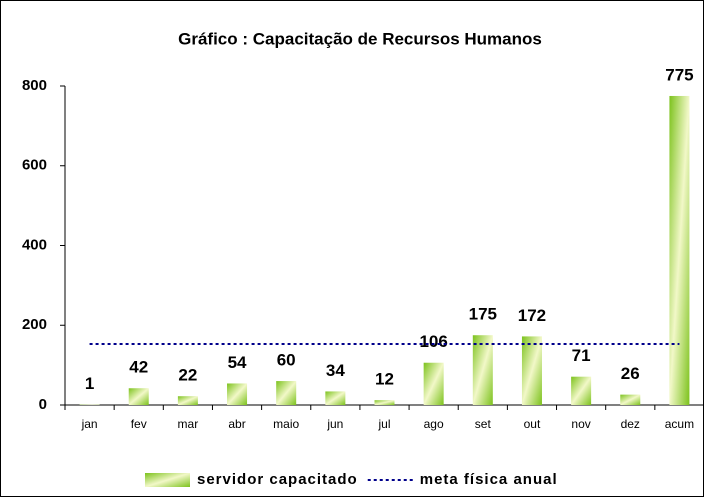 The image size is (705, 498). What do you see at coordinates (236, 424) in the screenshot?
I see `x-tick-label: abr` at bounding box center [236, 424].